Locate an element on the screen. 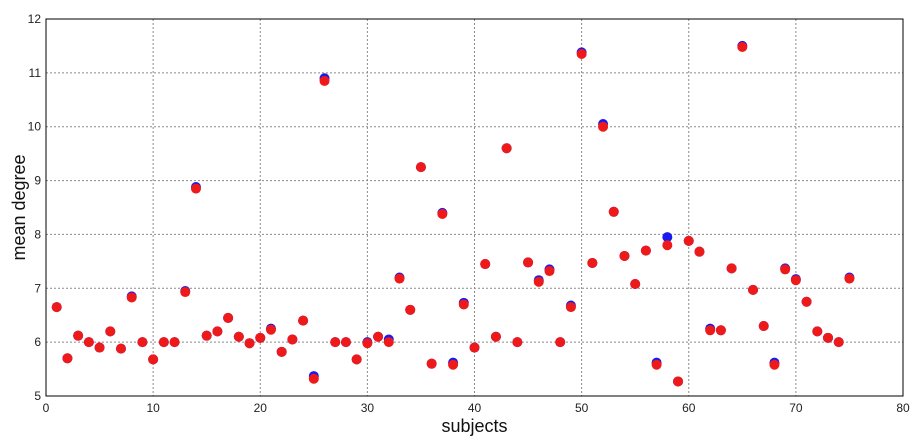  y-tick-label: 6 is located at coordinates (37, 342).